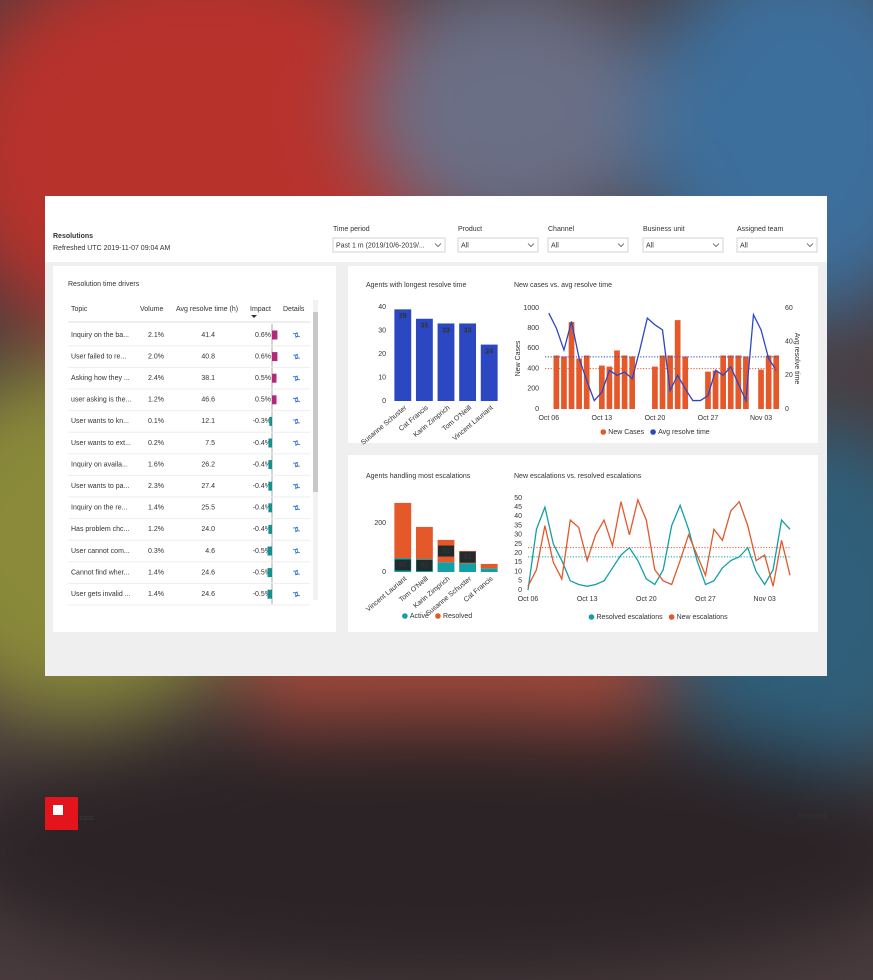  I want to click on y-tick-label: 50, so click(518, 498).